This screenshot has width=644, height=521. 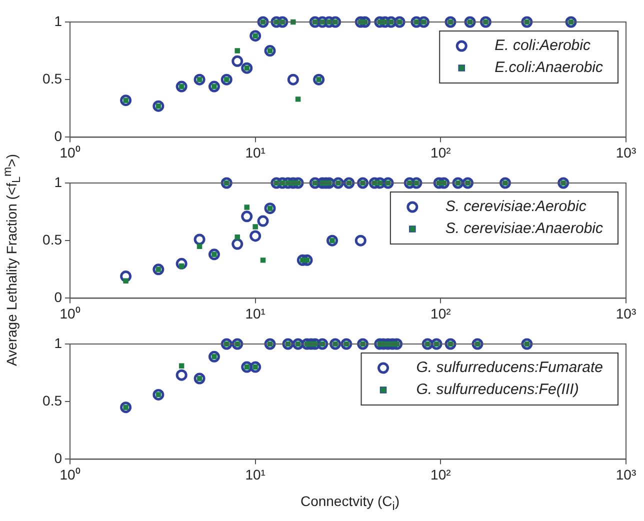 What do you see at coordinates (549, 67) in the screenshot?
I see `legend-label: E.coli:Anaerobic` at bounding box center [549, 67].